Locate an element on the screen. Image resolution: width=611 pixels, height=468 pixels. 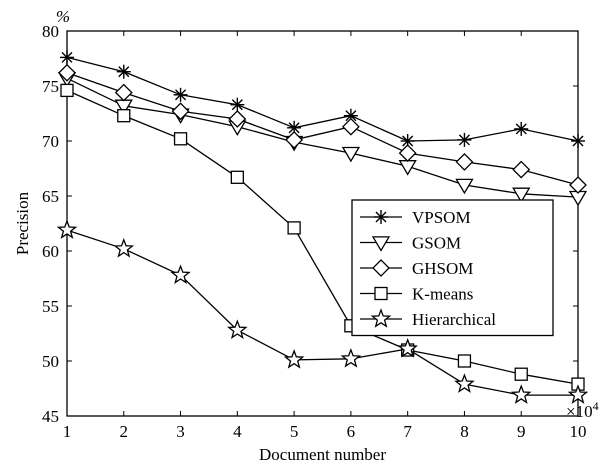
x-tick-label: 3 is located at coordinates (180, 431).